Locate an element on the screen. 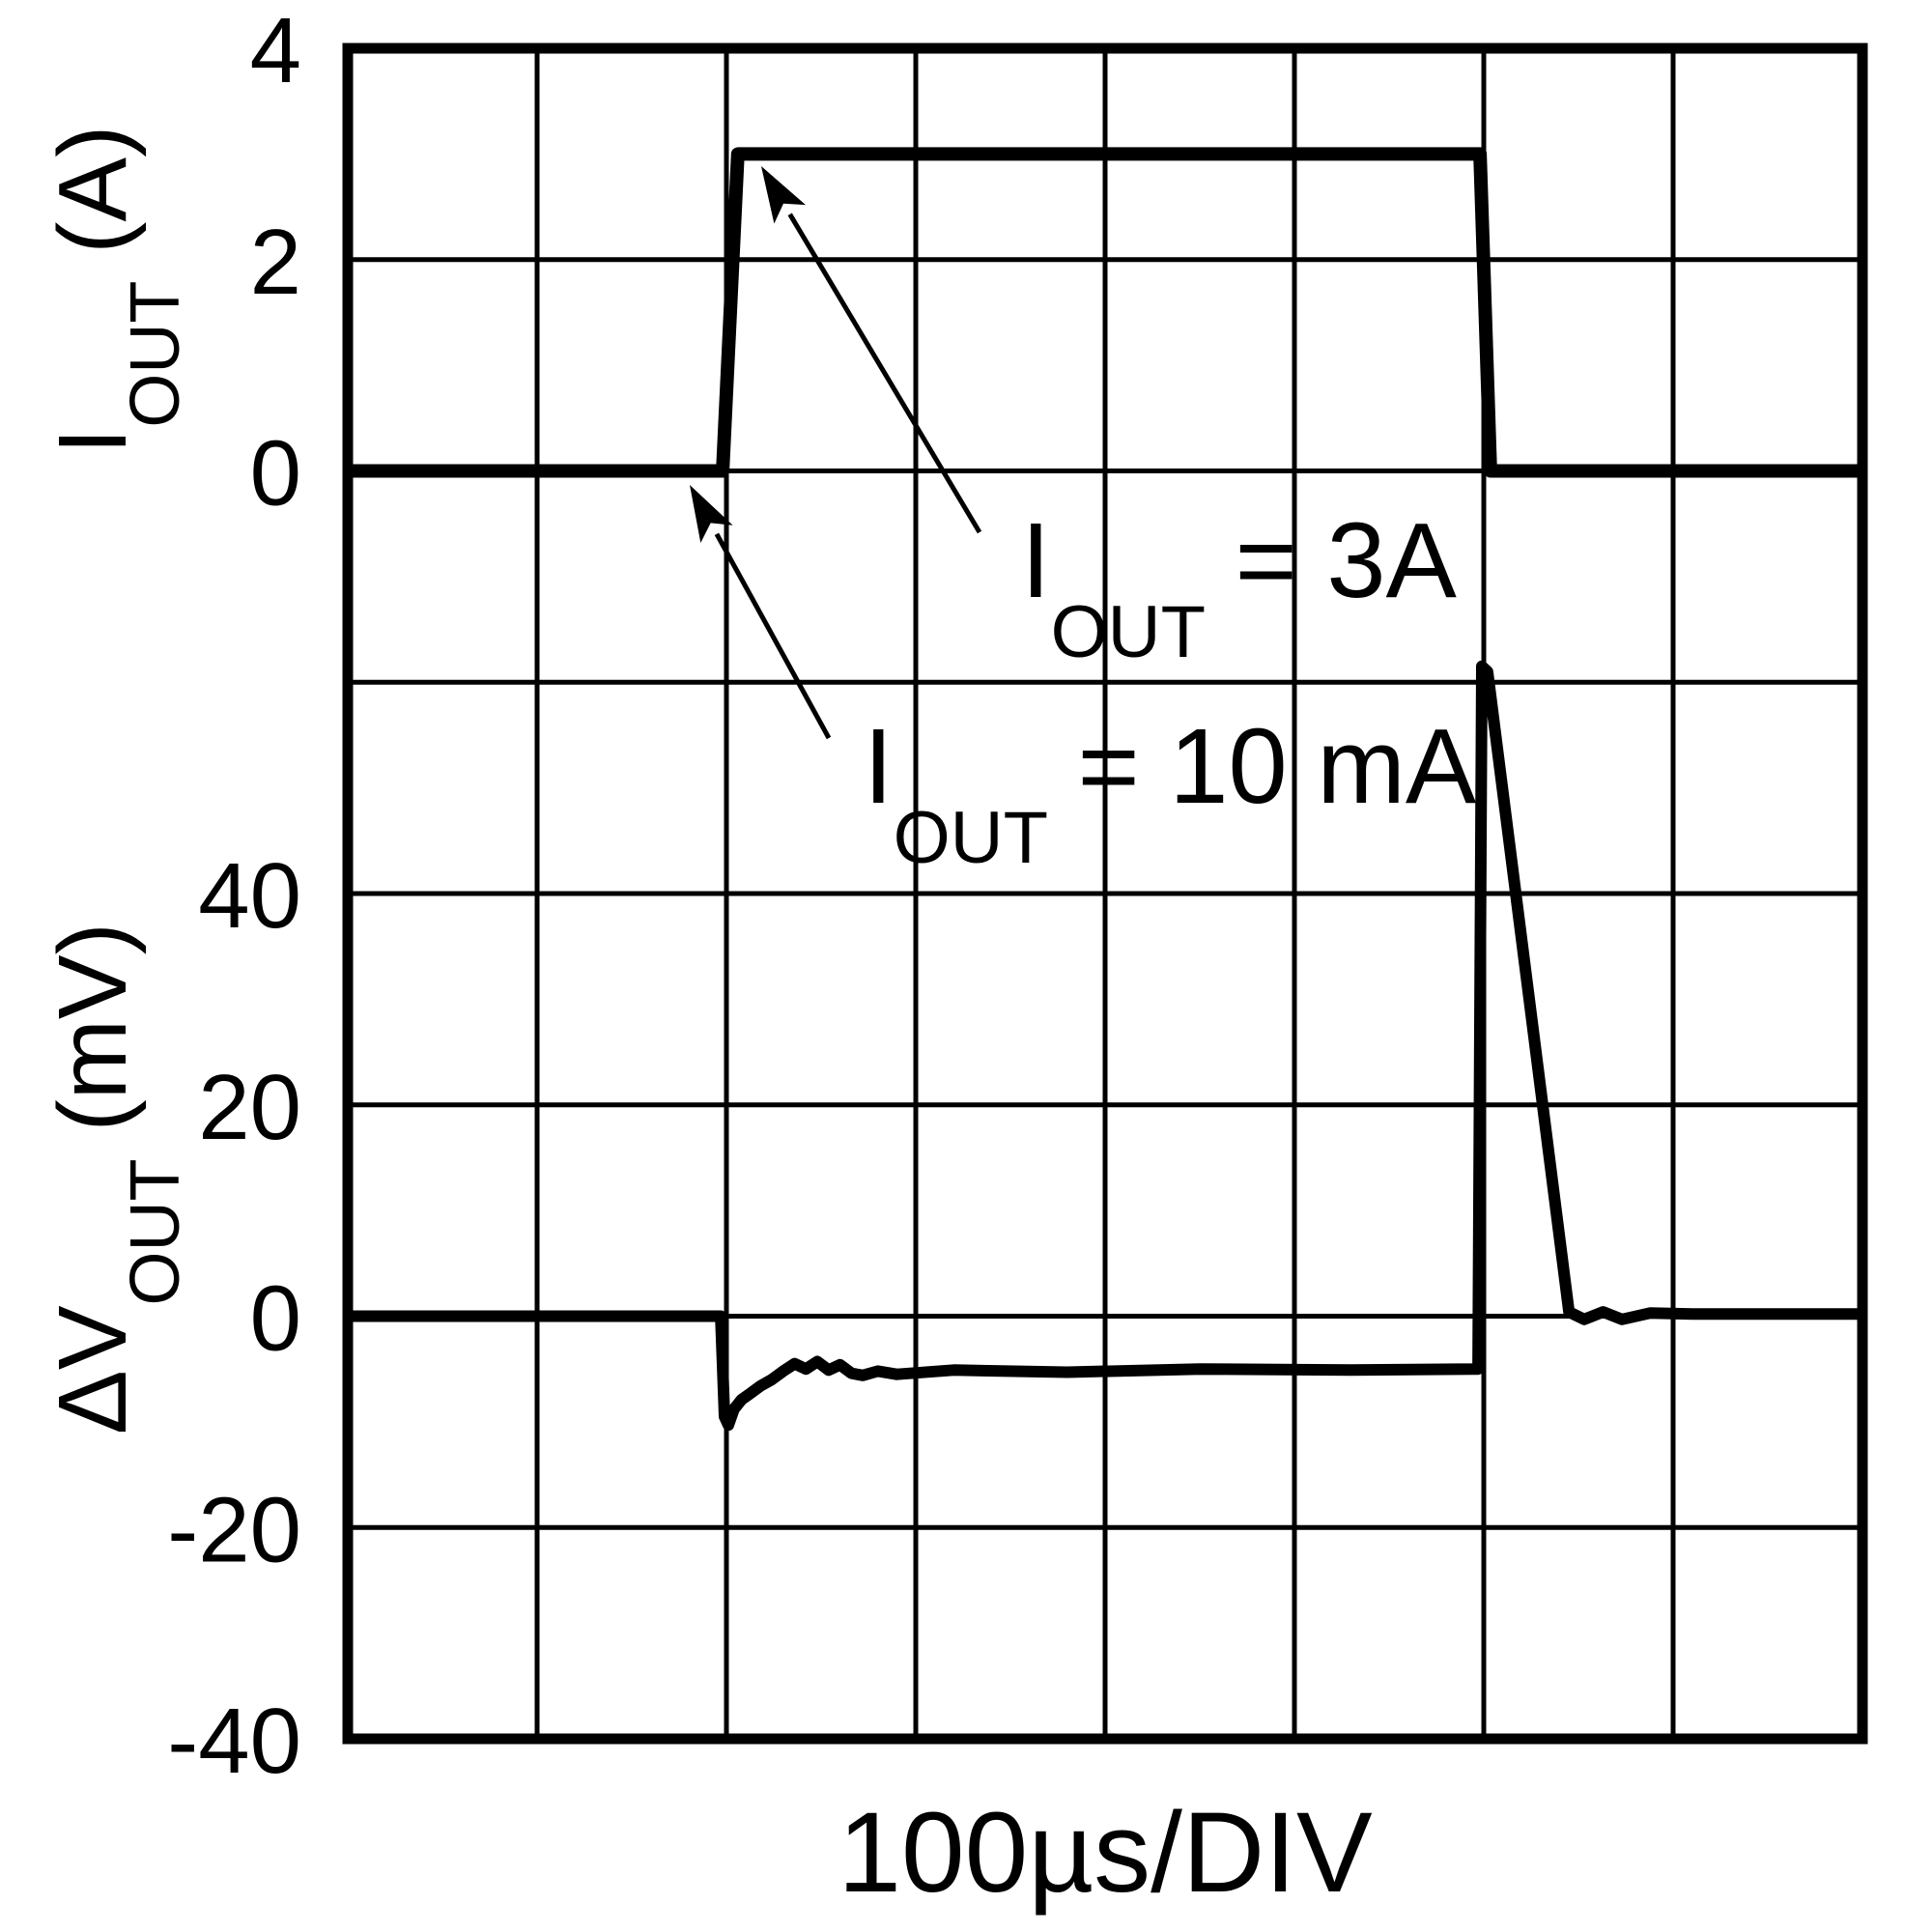  y-axis-label-vout: ΔVOUT (mV) is located at coordinates (116, 1179).